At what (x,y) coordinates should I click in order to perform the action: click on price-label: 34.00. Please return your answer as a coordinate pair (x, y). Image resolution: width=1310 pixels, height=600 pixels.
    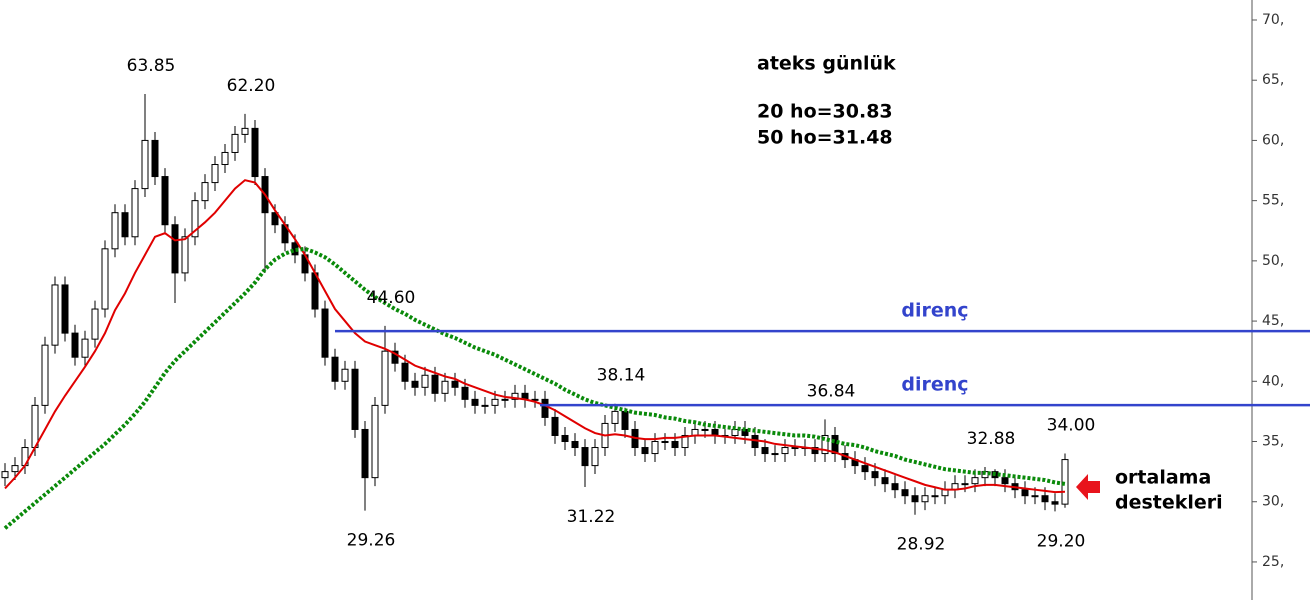
    Looking at the image, I should click on (1071, 426).